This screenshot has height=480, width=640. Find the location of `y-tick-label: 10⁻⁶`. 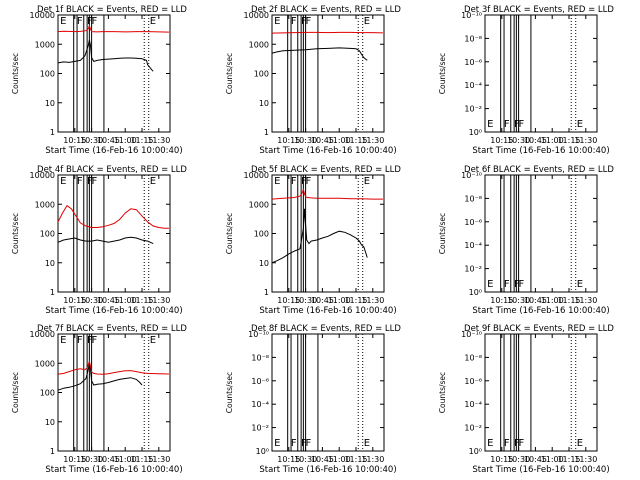

y-tick-label: 10⁻⁶ is located at coordinates (473, 62).